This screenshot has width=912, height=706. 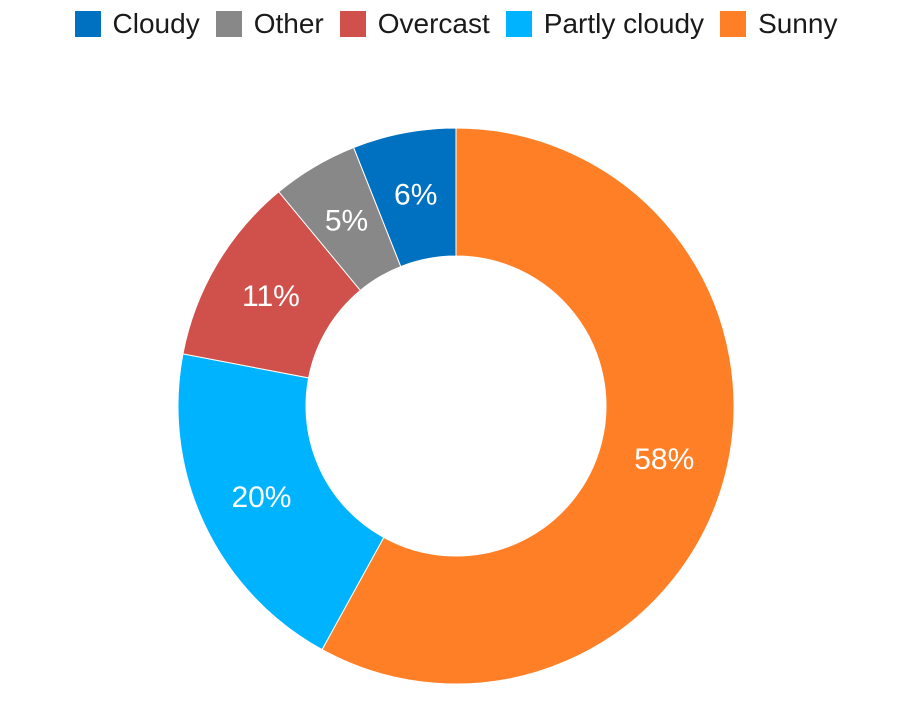 What do you see at coordinates (228, 24) in the screenshot?
I see `legend-swatch-other` at bounding box center [228, 24].